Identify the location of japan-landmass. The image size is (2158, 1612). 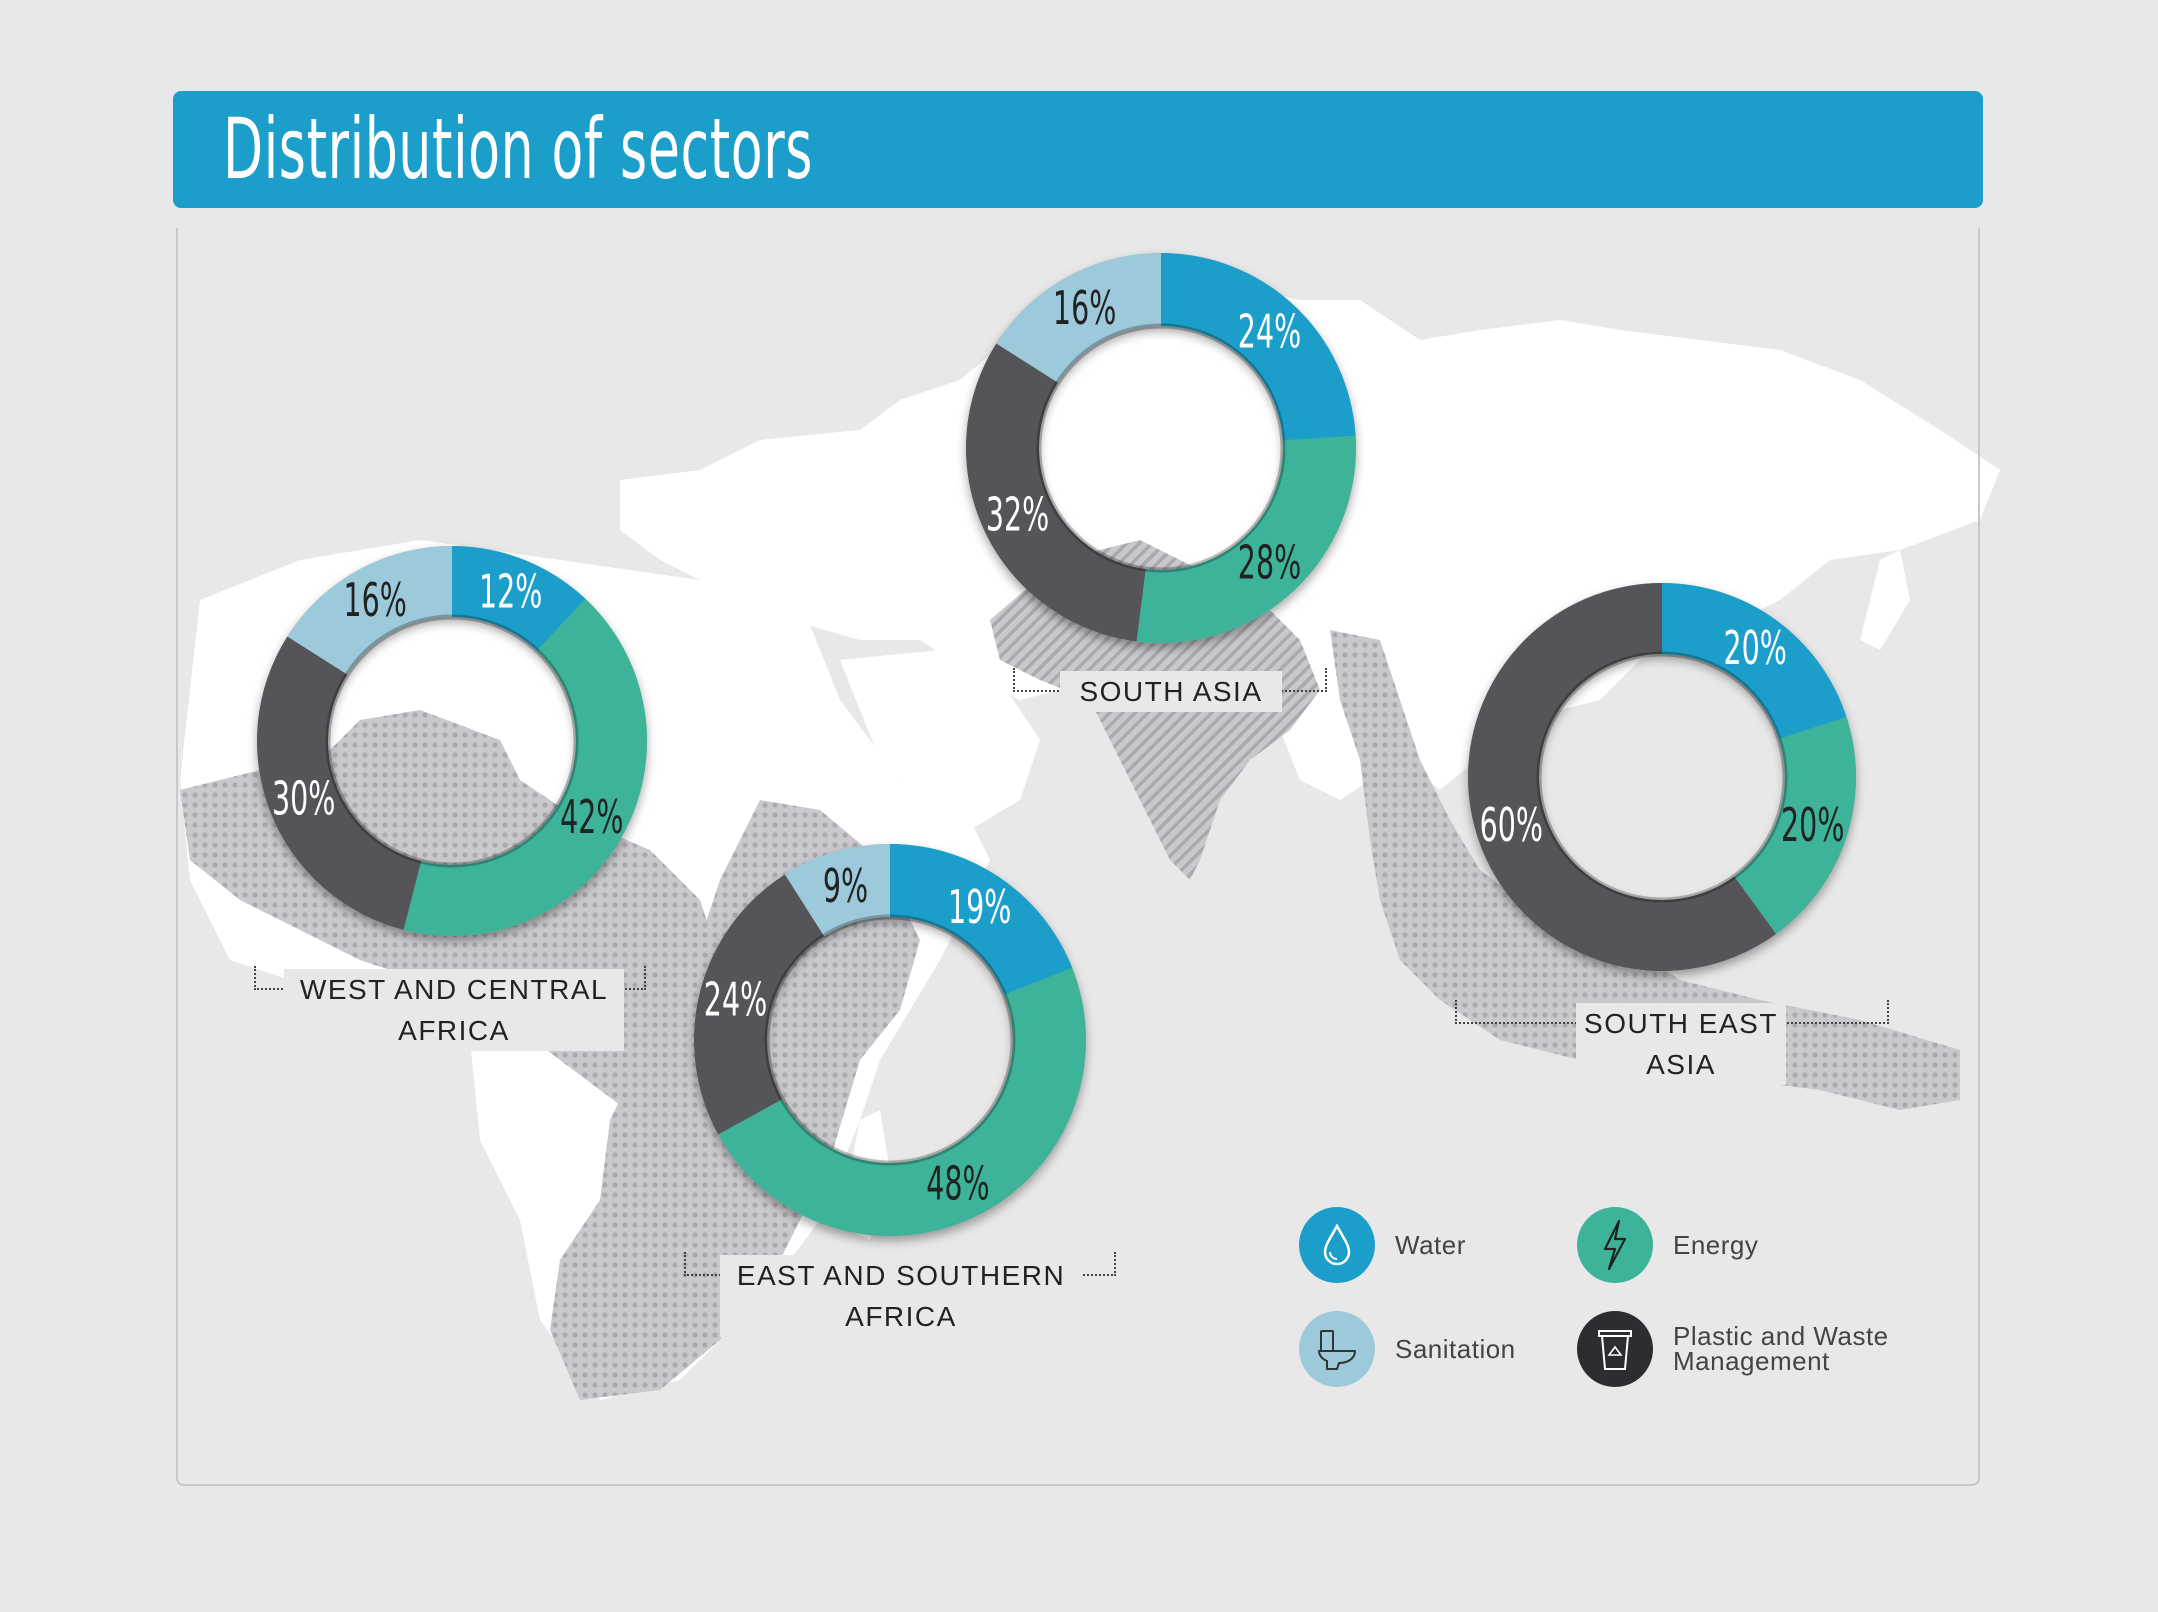
(1885, 600).